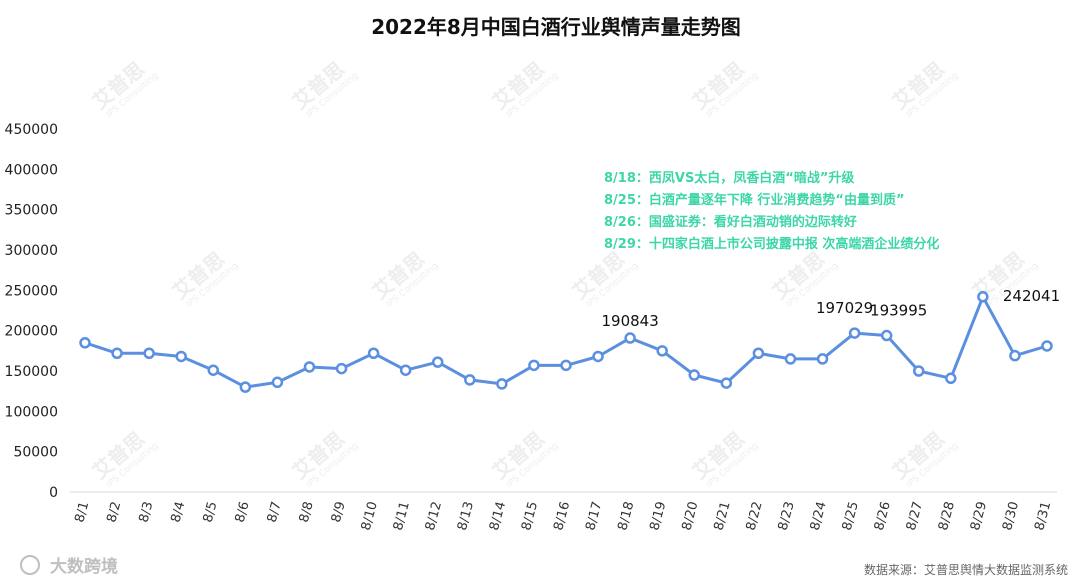  Describe the element at coordinates (915, 516) in the screenshot. I see `x-tick-label: 8/27` at that location.